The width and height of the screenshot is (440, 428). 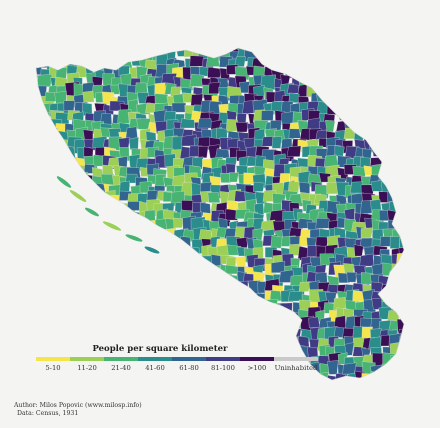 I want to click on legend-label: 21-40, so click(x=121, y=368).